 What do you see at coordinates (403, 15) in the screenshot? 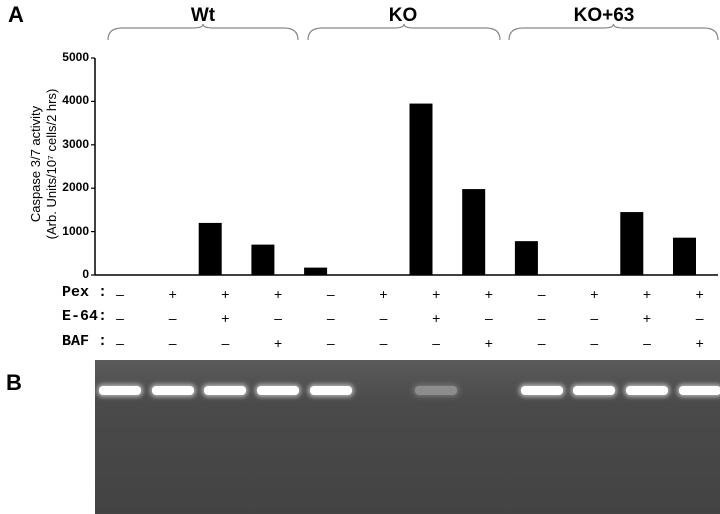
I see `group-label-ko: KO` at bounding box center [403, 15].